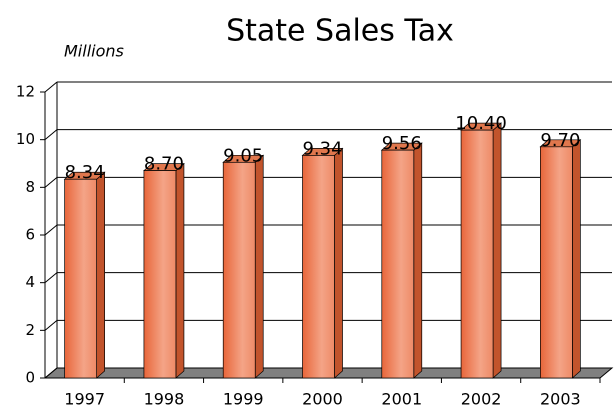 The width and height of the screenshot is (615, 412). What do you see at coordinates (560, 399) in the screenshot?
I see `x-tick-label: 2003` at bounding box center [560, 399].